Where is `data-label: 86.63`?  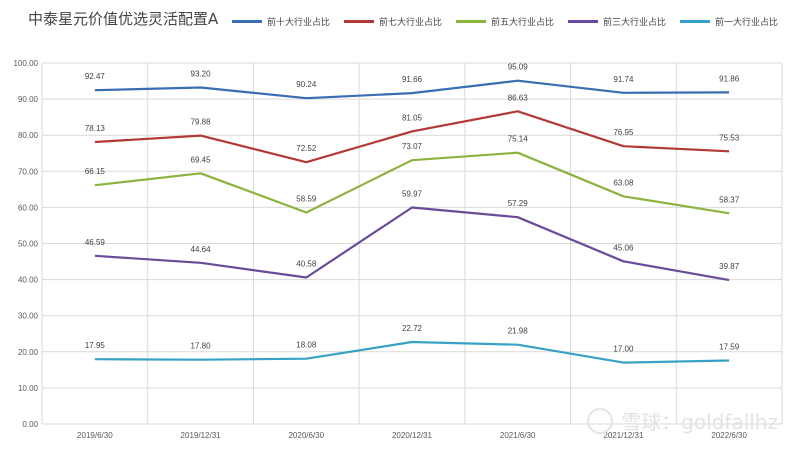
data-label: 86.63 is located at coordinates (518, 97).